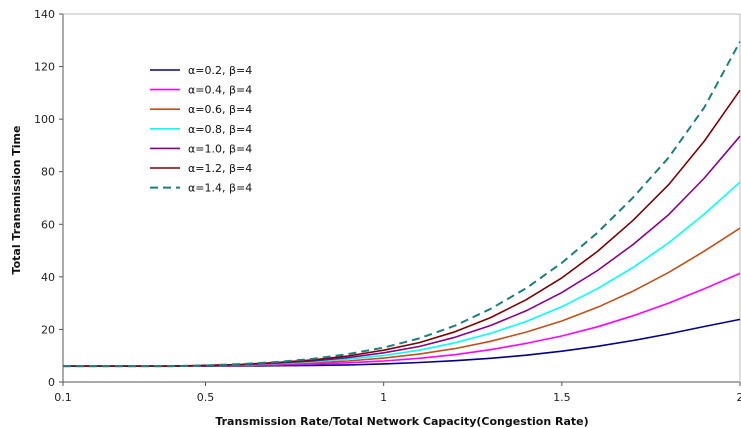 Image resolution: width=741 pixels, height=428 pixels. I want to click on x-tick-label: 1, so click(383, 397).